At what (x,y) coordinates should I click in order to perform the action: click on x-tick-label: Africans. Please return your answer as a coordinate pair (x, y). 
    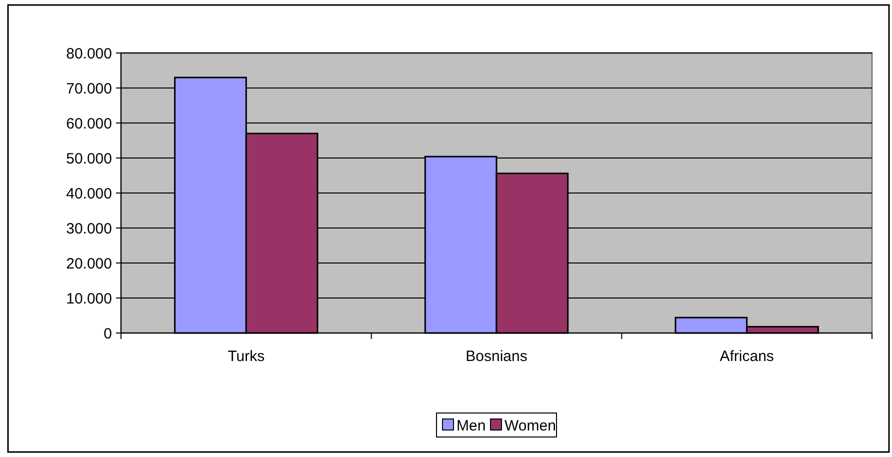
    Looking at the image, I should click on (747, 356).